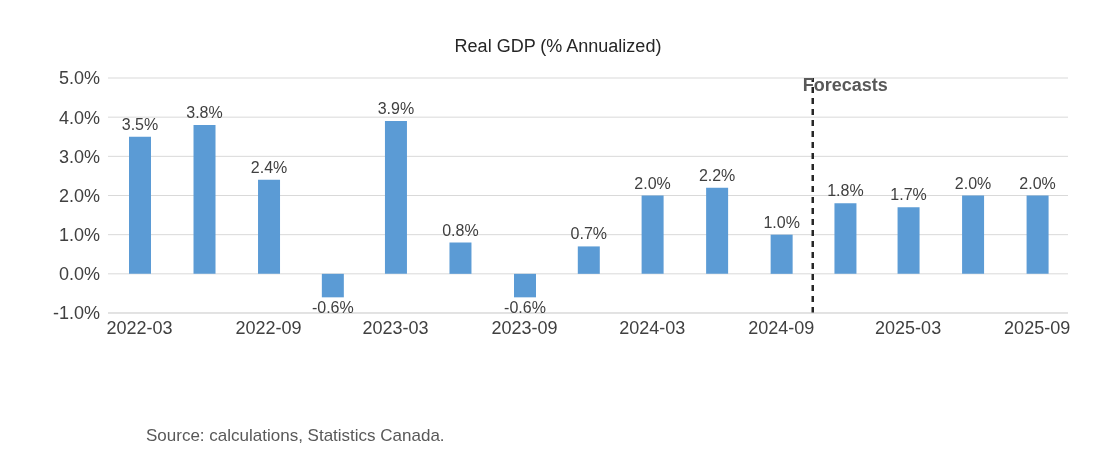 The width and height of the screenshot is (1117, 459). What do you see at coordinates (79, 78) in the screenshot?
I see `y-tick-label: 5.0%` at bounding box center [79, 78].